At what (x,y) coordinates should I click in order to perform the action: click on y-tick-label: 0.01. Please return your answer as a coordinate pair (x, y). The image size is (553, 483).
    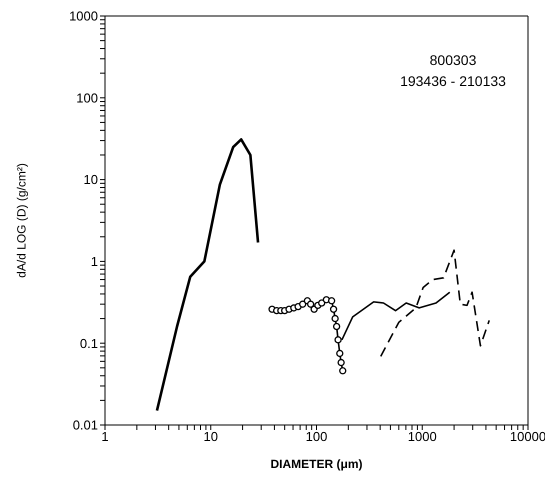
    Looking at the image, I should click on (85, 425).